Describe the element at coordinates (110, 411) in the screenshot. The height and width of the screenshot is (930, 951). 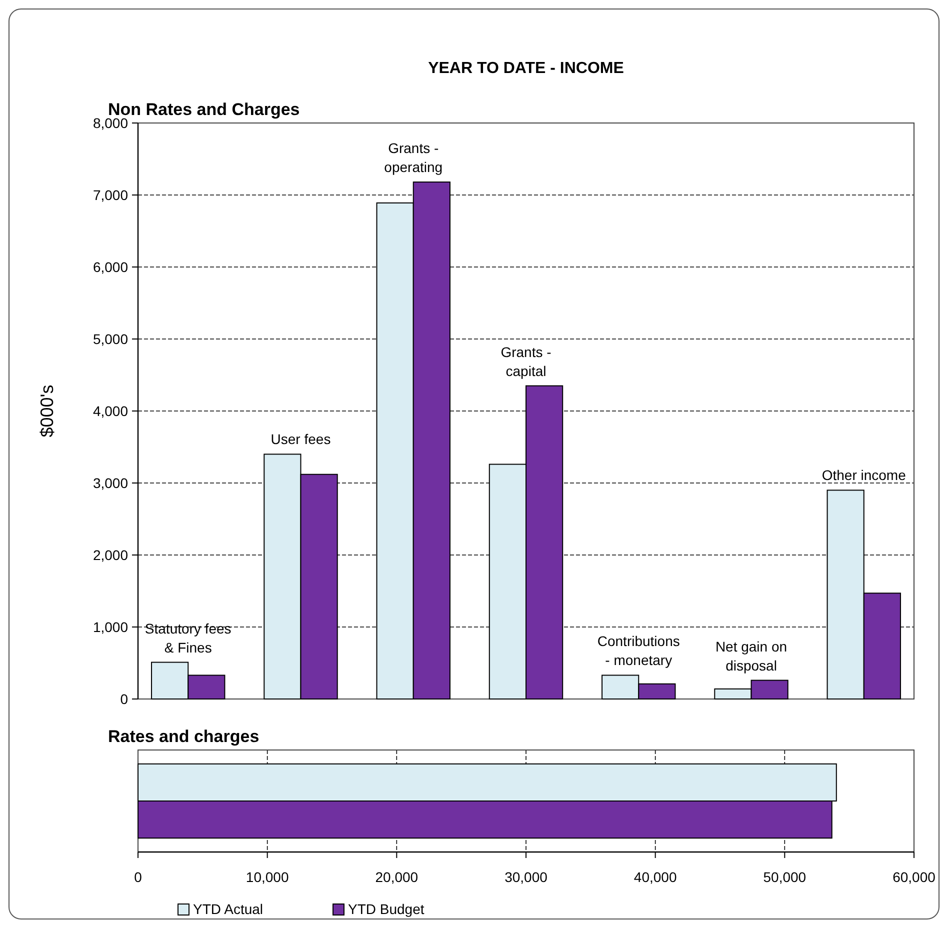
I see `y-tick-label: 4,000` at that location.